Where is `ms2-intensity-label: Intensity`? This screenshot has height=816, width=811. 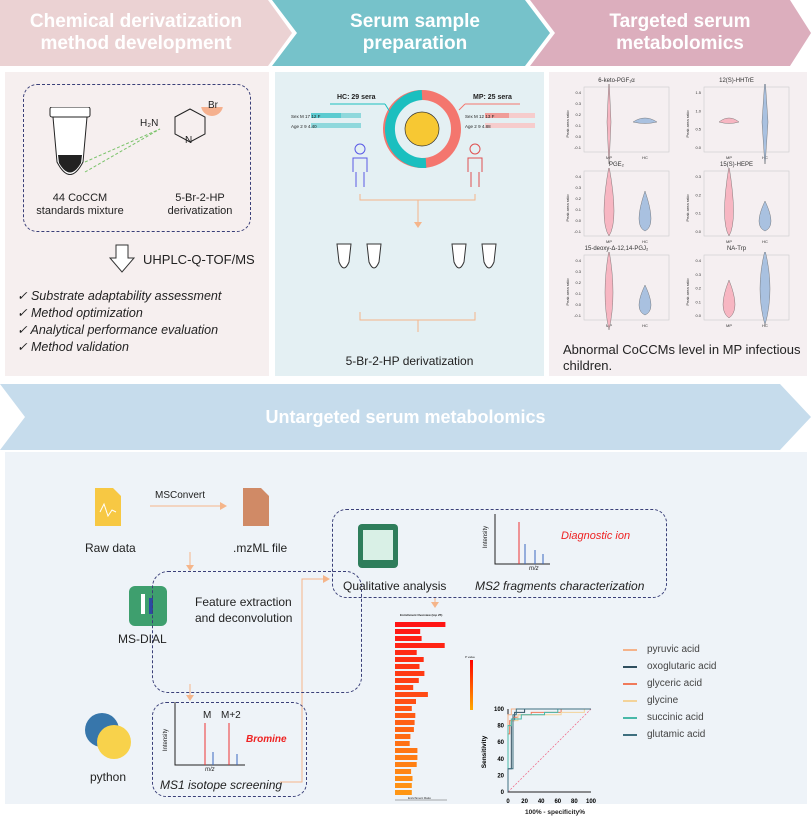
ms2-intensity-label: Intensity is located at coordinates (486, 537).